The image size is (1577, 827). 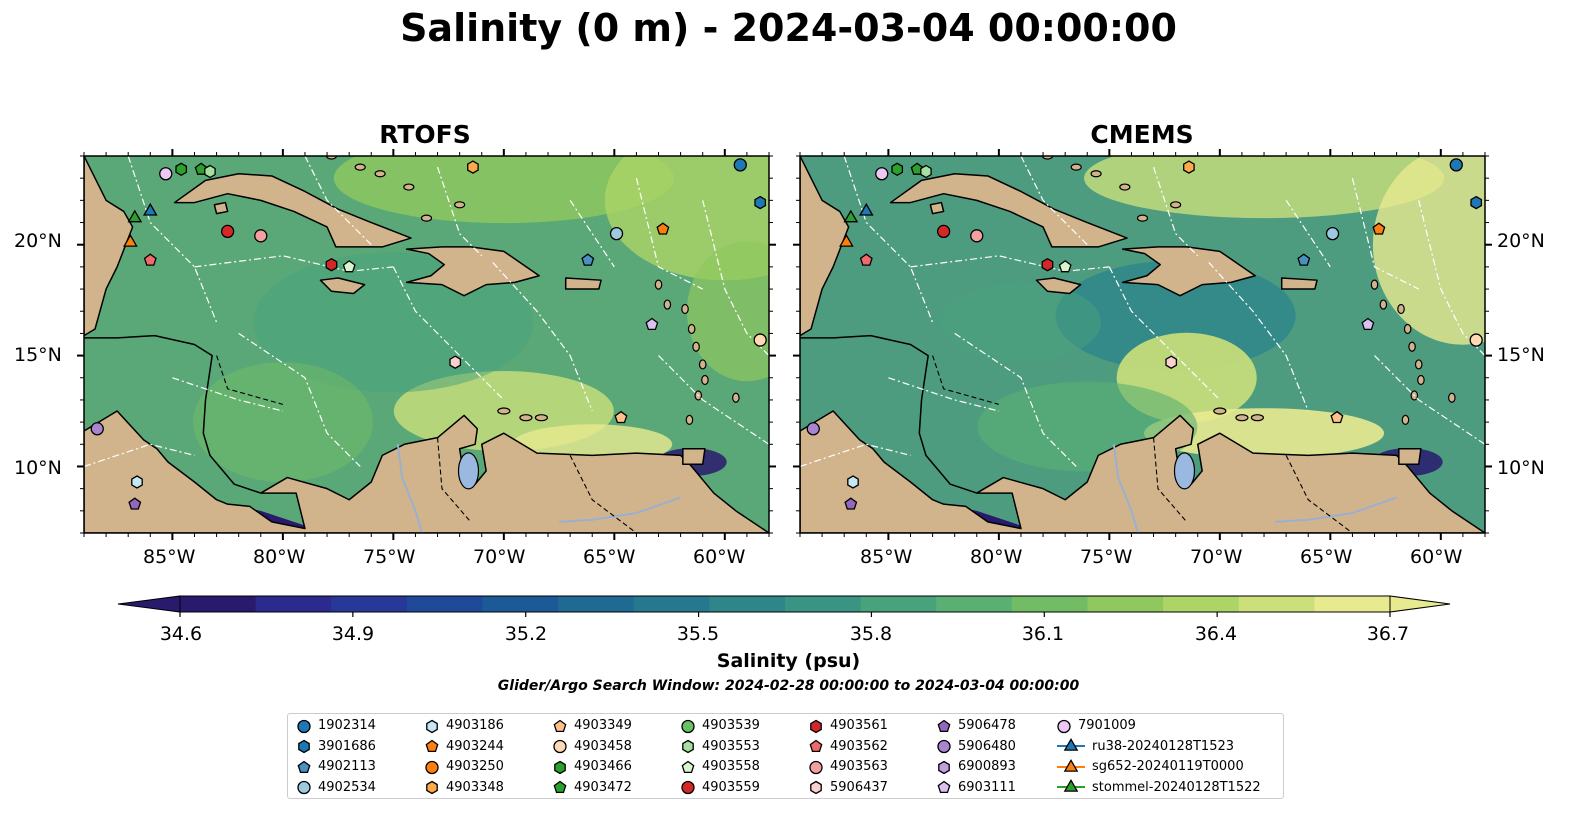 What do you see at coordinates (871, 634) in the screenshot?
I see `colorbar-tick: 35.8` at bounding box center [871, 634].